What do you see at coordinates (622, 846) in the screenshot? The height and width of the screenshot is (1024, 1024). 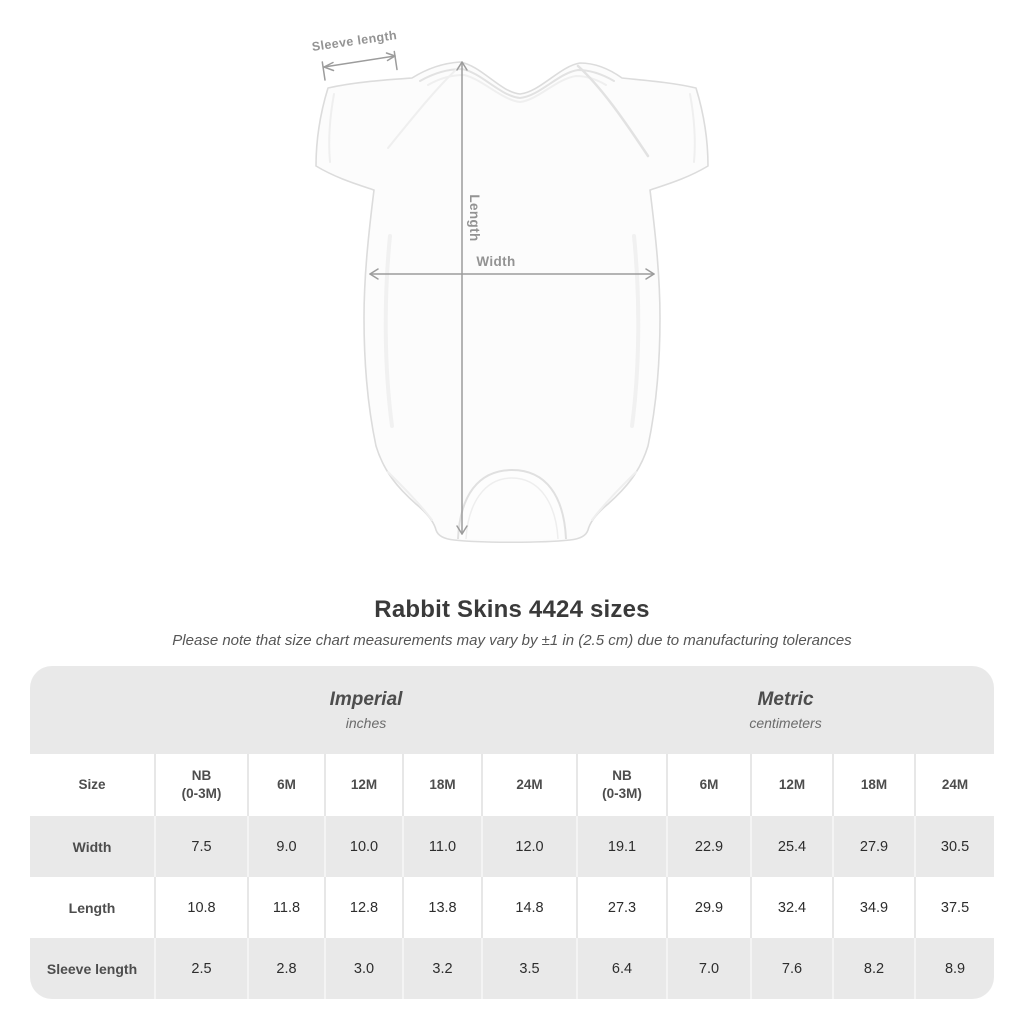 I see `table-cell: 19.1` at bounding box center [622, 846].